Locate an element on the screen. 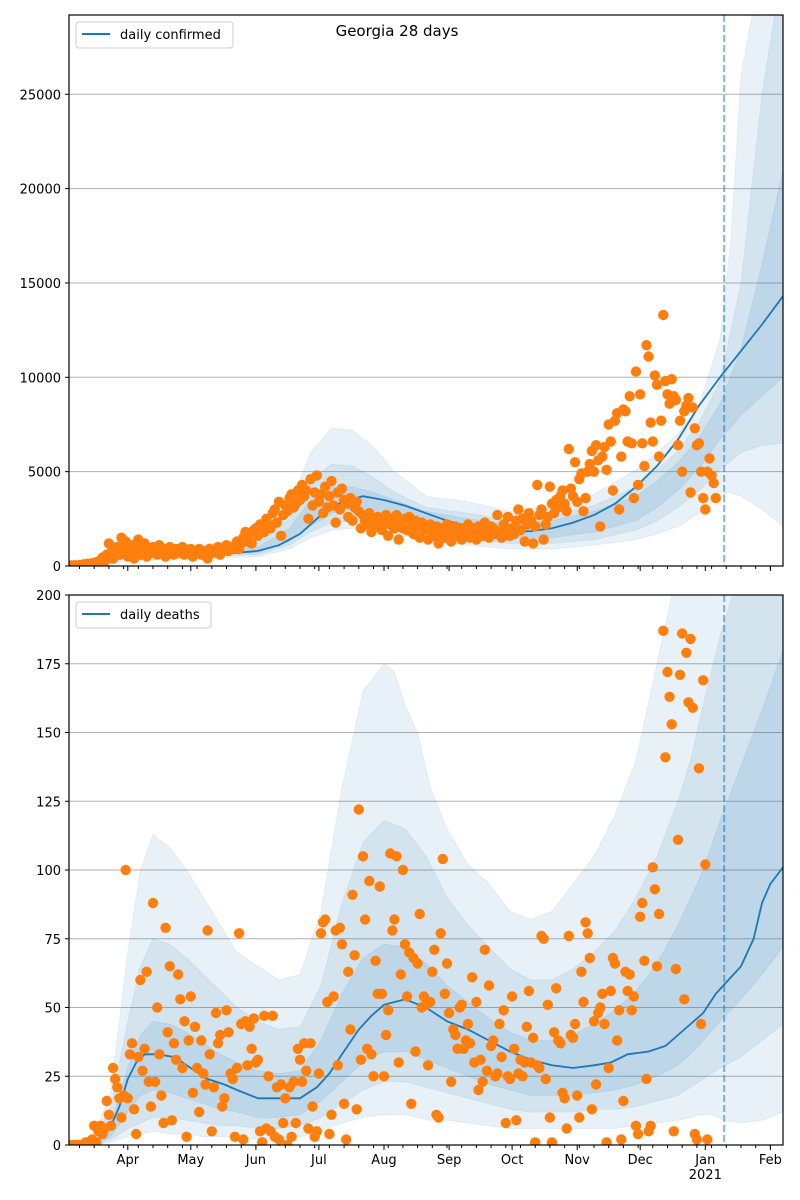 This screenshot has height=1200, width=800. x-tick-label: Feb is located at coordinates (770, 1160).